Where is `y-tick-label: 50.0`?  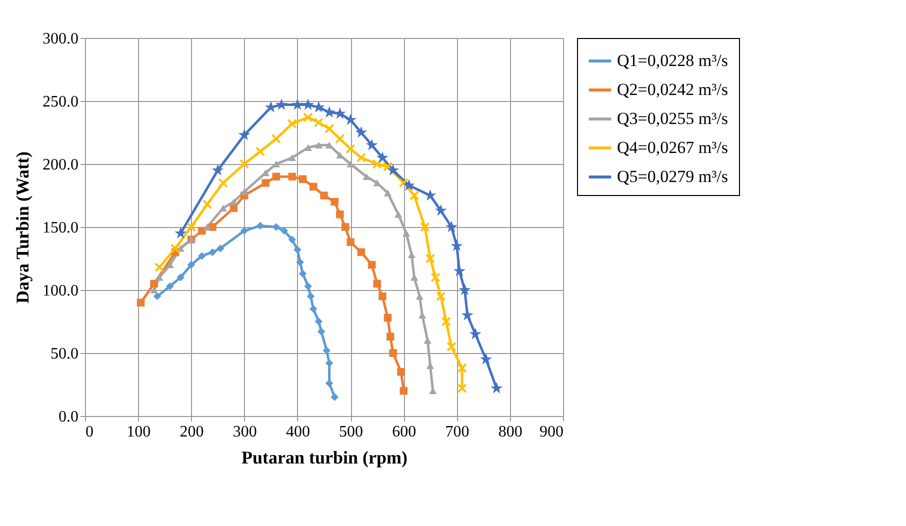 y-tick-label: 50.0 is located at coordinates (64, 354).